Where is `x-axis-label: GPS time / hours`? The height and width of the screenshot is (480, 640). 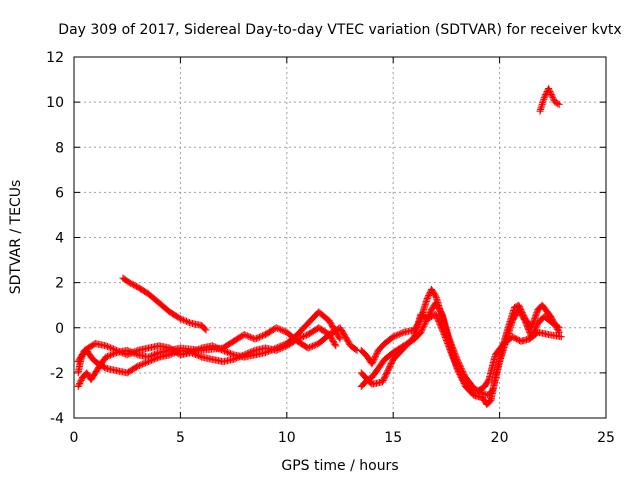
x-axis-label: GPS time / hours is located at coordinates (339, 466).